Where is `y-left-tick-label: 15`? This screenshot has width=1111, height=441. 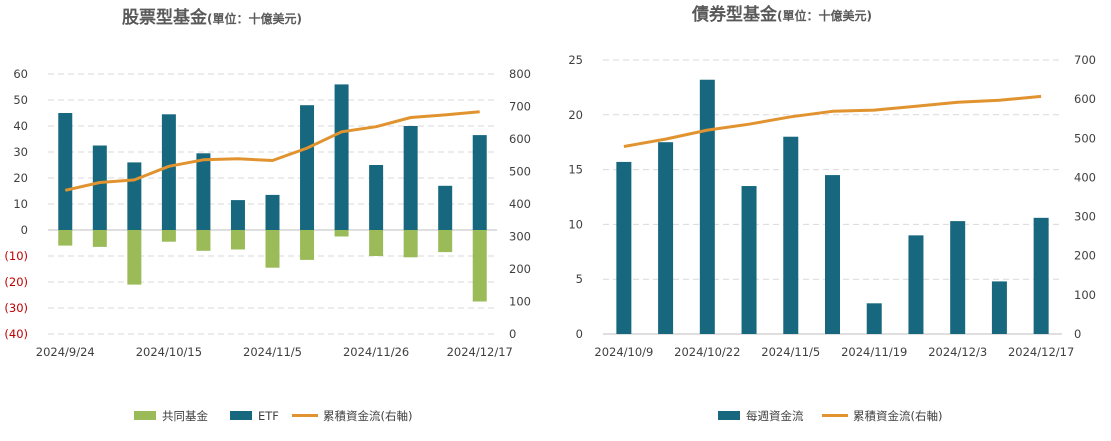
y-left-tick-label: 15 is located at coordinates (575, 170).